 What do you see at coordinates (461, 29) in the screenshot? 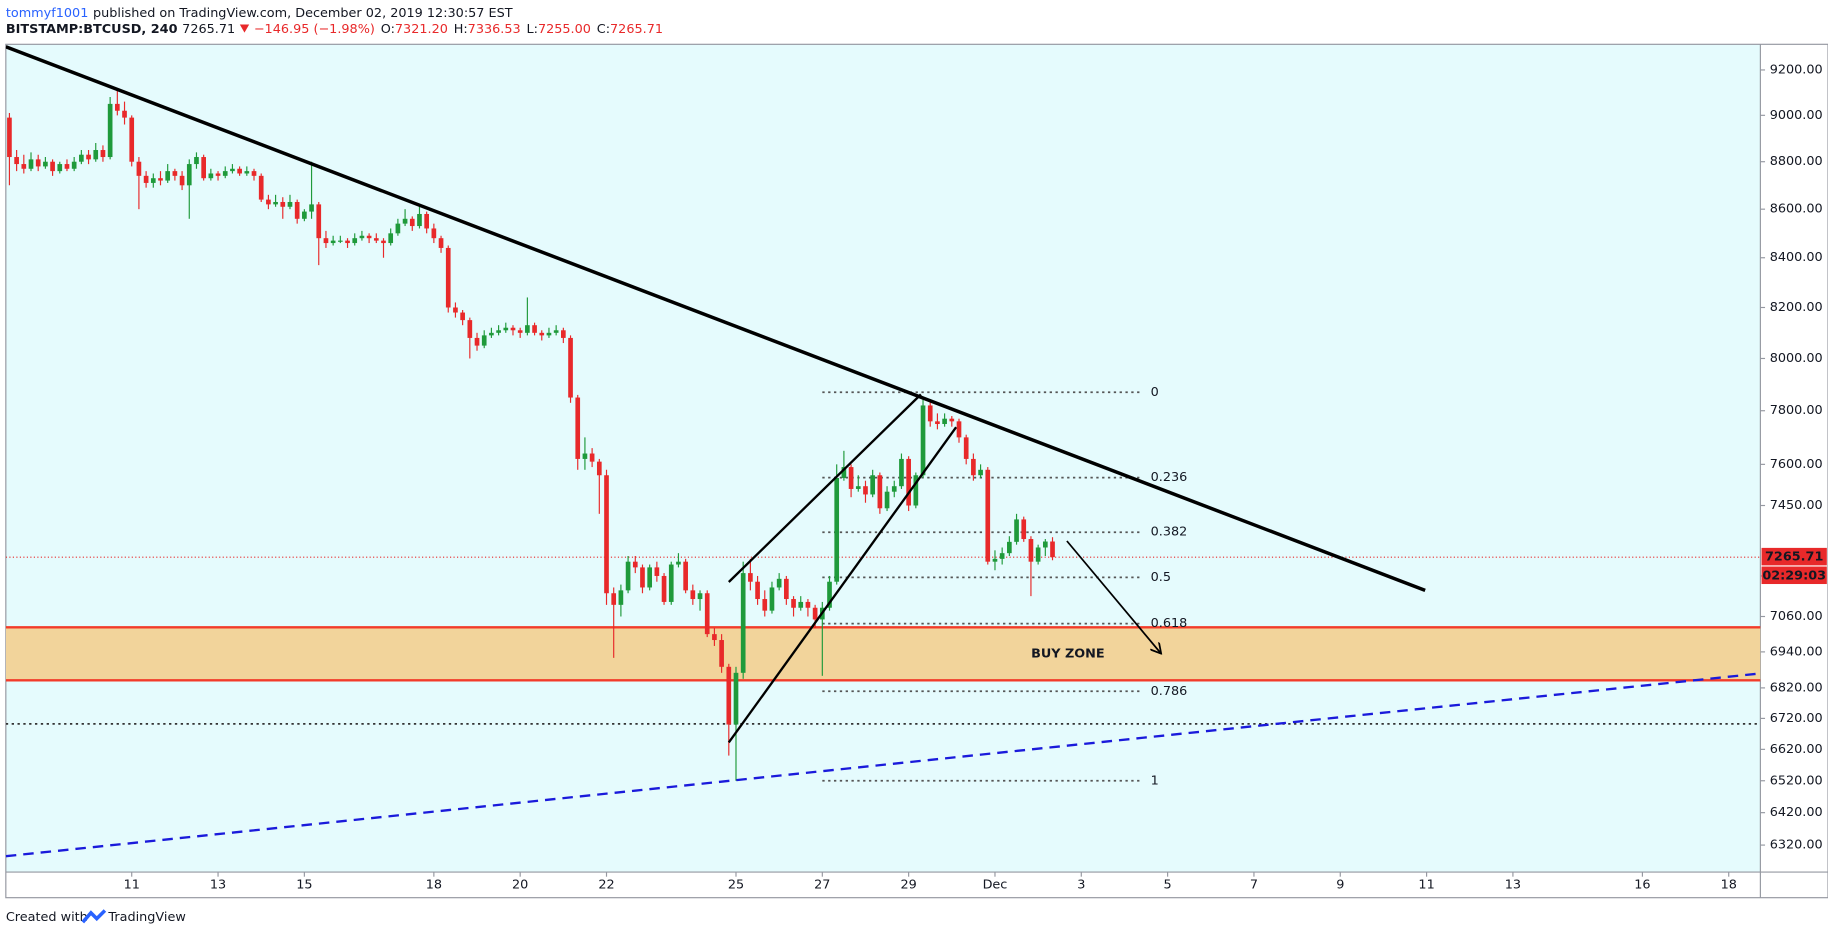
I see `high-label: H:` at bounding box center [461, 29].